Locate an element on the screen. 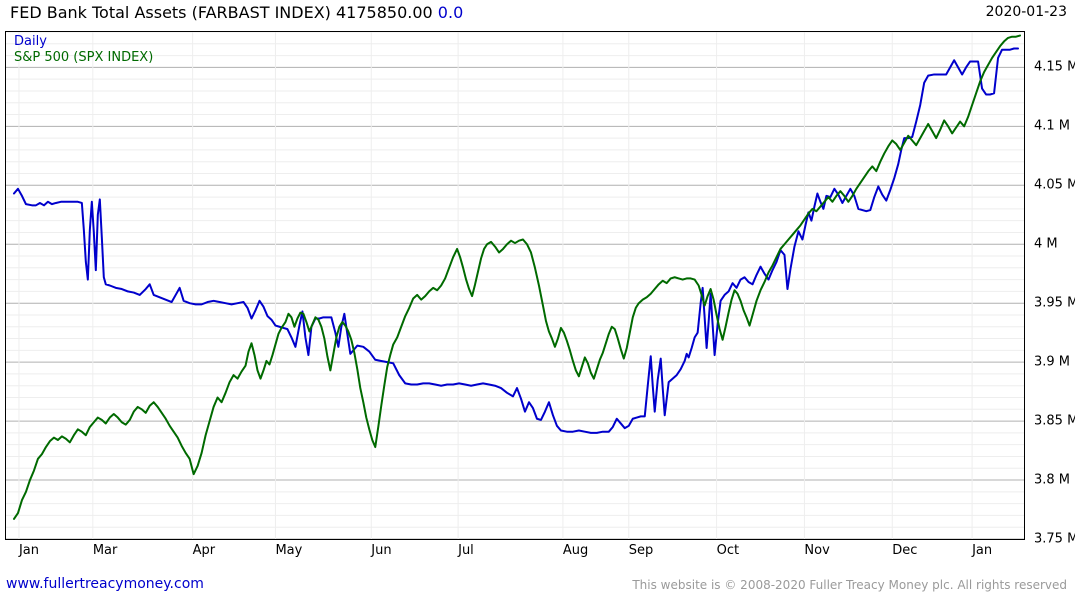 Image resolution: width=1075 pixels, height=600 pixels. y-tick-label: 4.1 M is located at coordinates (1052, 126).